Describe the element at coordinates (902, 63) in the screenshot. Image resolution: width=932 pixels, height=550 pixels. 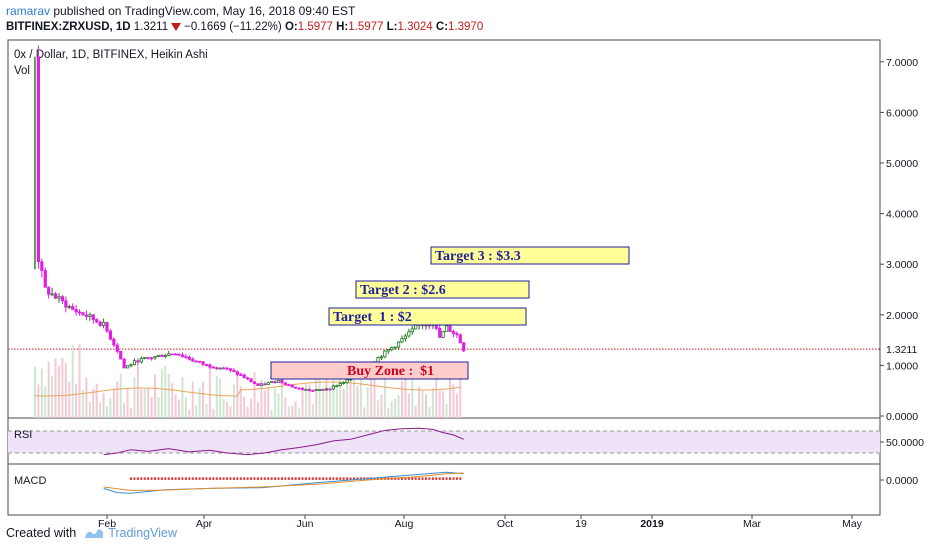
I see `y-tick-label: 7.0000` at that location.